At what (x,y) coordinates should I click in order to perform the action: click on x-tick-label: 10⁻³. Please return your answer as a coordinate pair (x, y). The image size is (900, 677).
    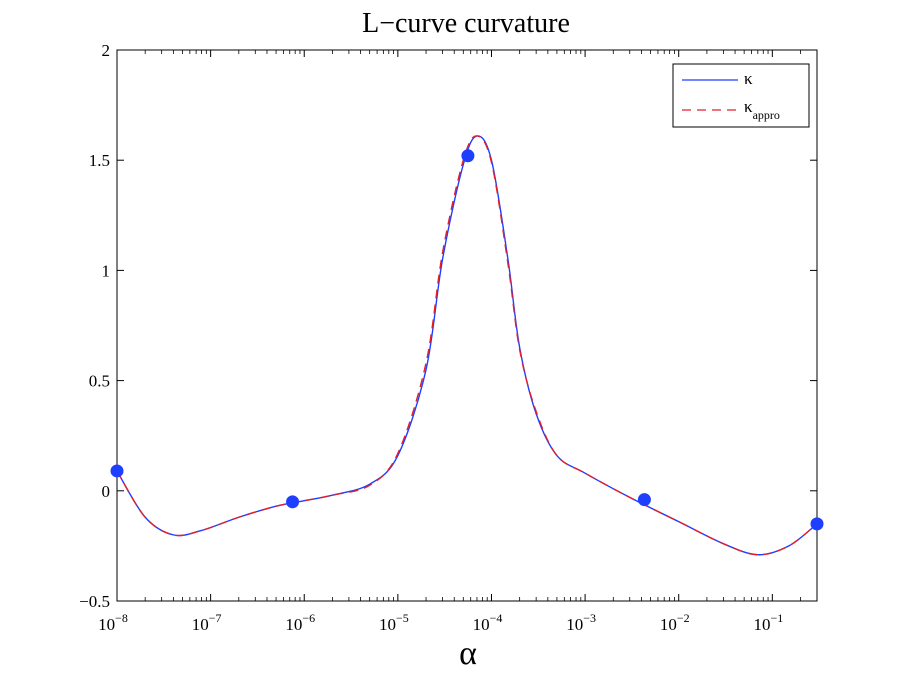
    Looking at the image, I should click on (581, 622).